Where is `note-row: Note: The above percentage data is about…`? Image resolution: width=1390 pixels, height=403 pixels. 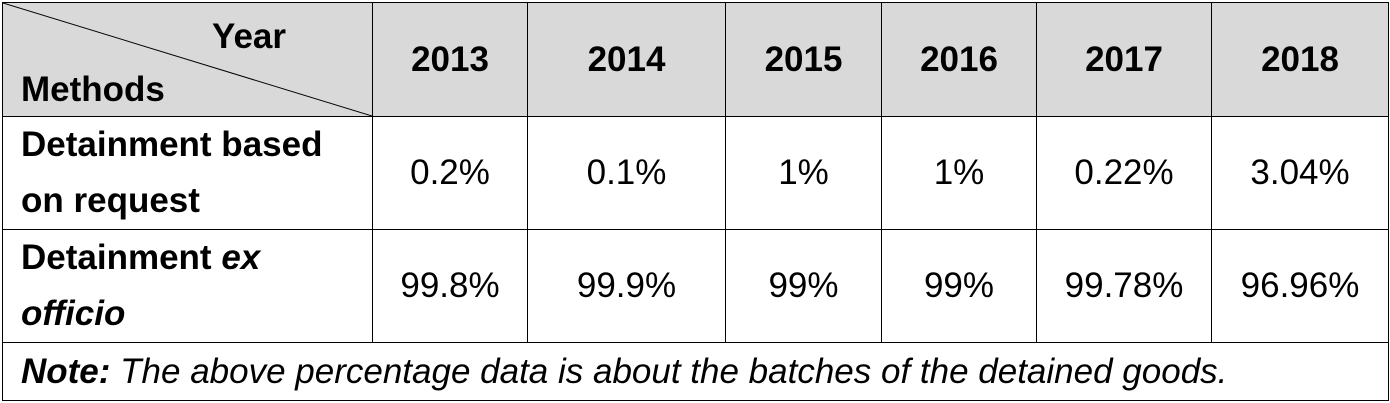
note-row: Note: The above percentage data is about… is located at coordinates (695, 371).